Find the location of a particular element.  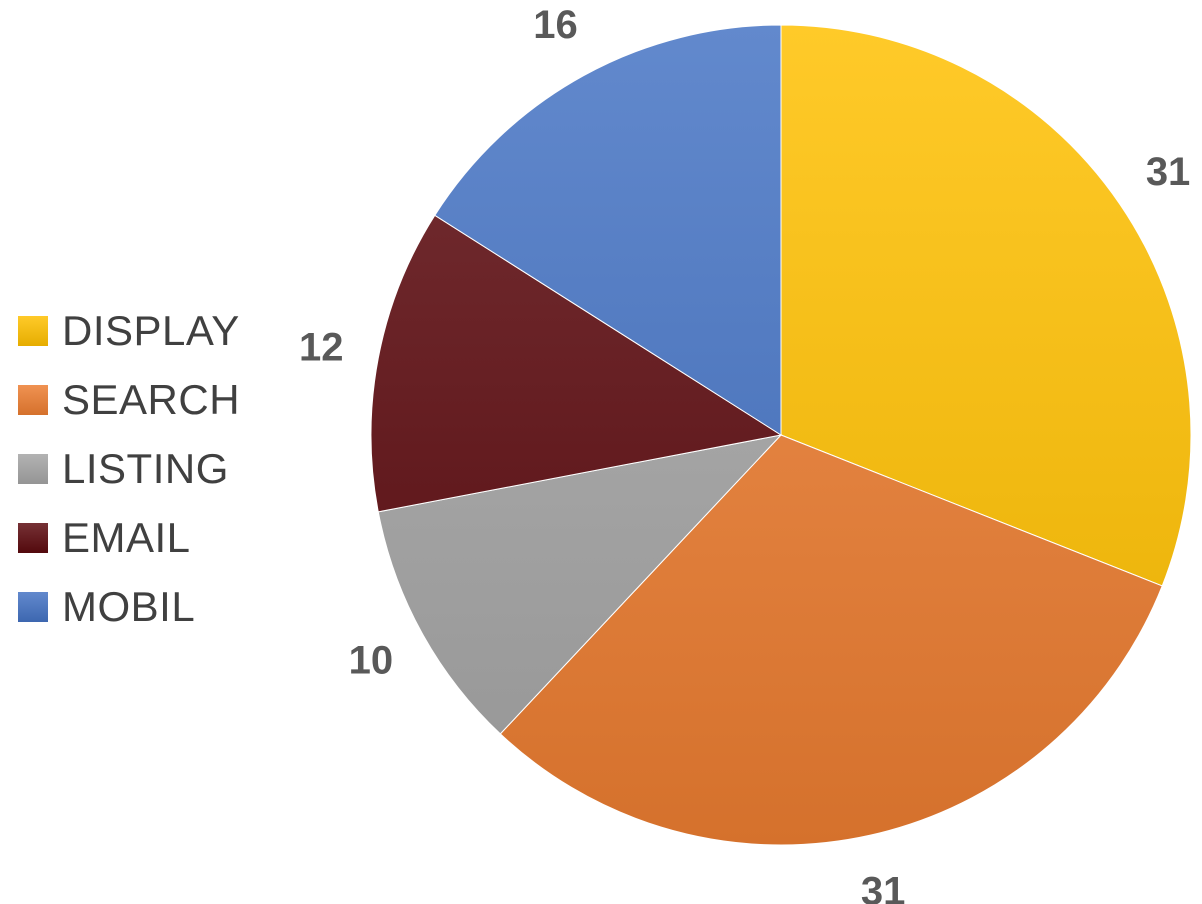

legend-item-mobil: MOBIL is located at coordinates (129, 606).